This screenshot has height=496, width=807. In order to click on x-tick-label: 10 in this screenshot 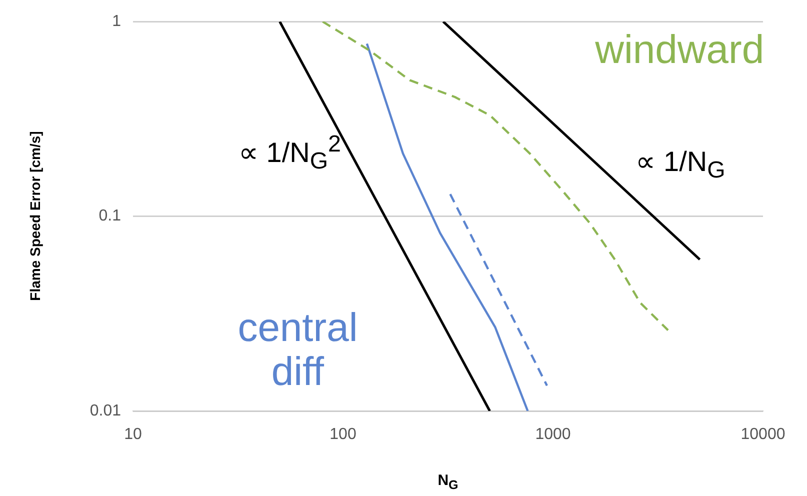, I will do `click(133, 435)`.